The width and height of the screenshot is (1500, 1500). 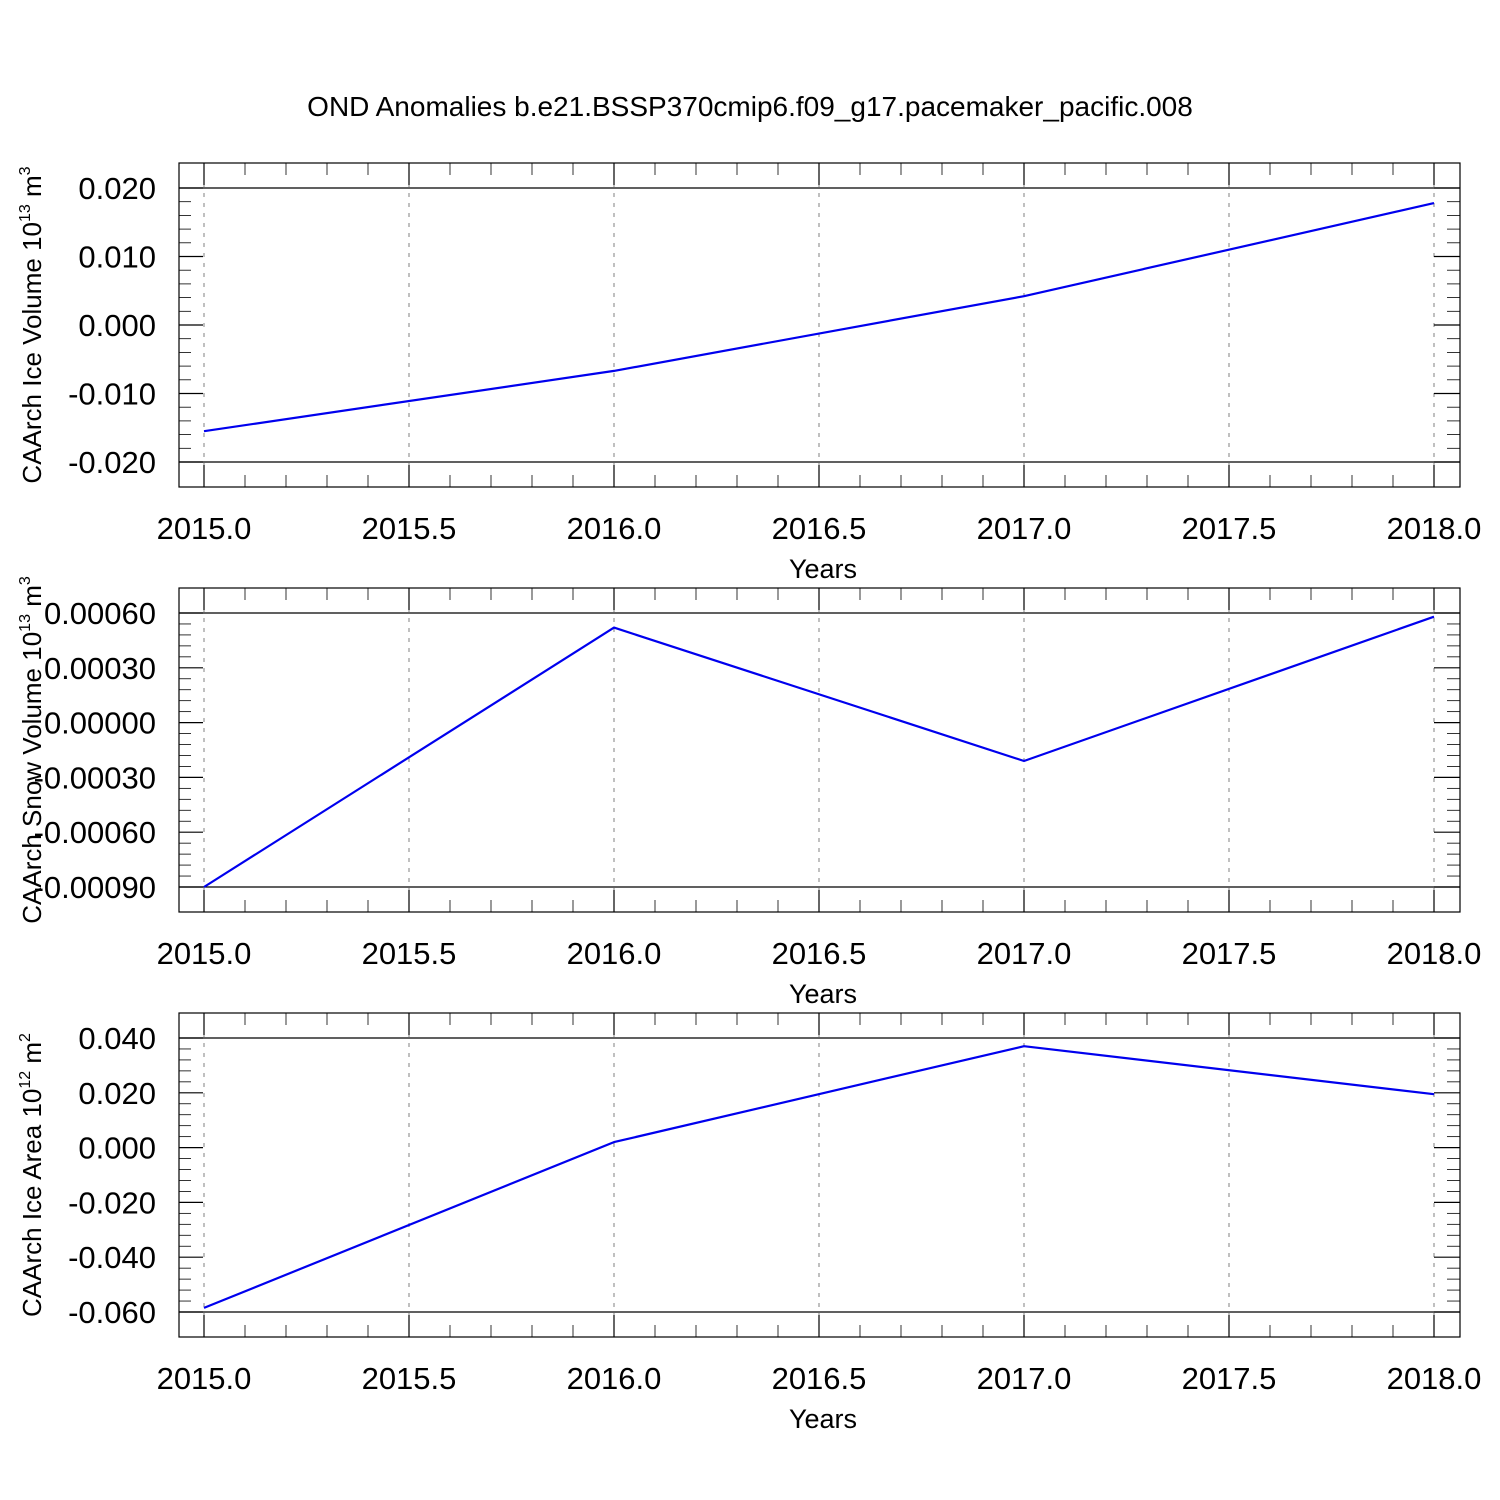 What do you see at coordinates (100, 723) in the screenshot?
I see `y-tick-label: 0.00000` at bounding box center [100, 723].